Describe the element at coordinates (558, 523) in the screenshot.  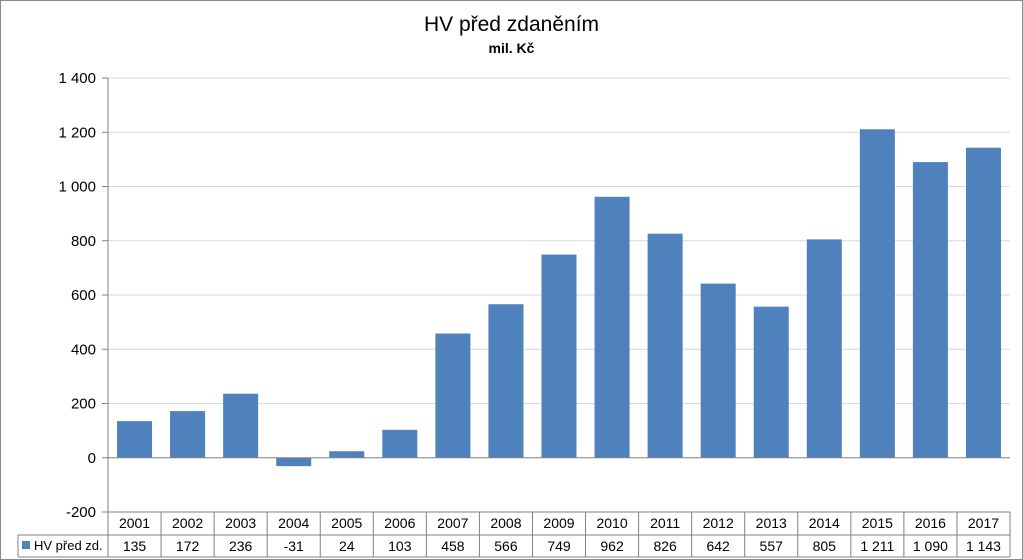
I see `x-tick-label: 2009` at that location.